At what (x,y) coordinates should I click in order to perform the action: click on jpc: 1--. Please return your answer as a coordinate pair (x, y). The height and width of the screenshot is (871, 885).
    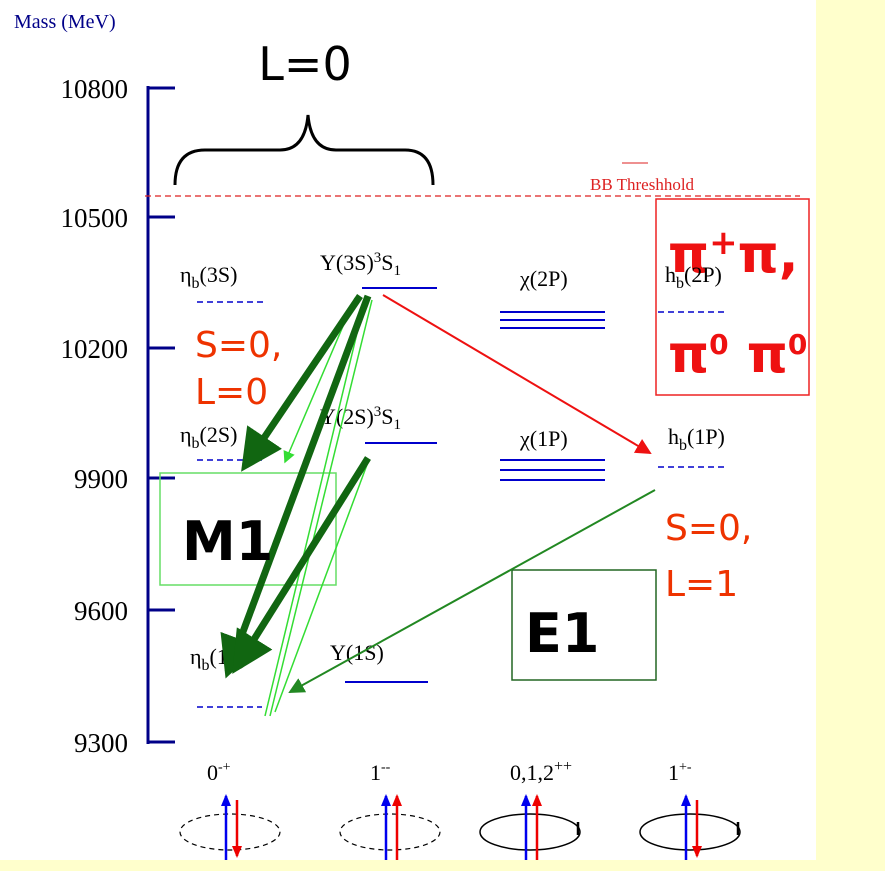
    Looking at the image, I should click on (380, 772).